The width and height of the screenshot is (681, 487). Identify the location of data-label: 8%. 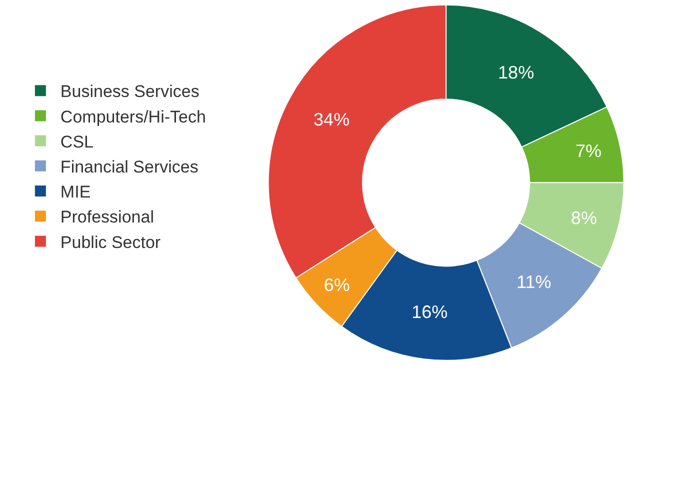
(583, 218).